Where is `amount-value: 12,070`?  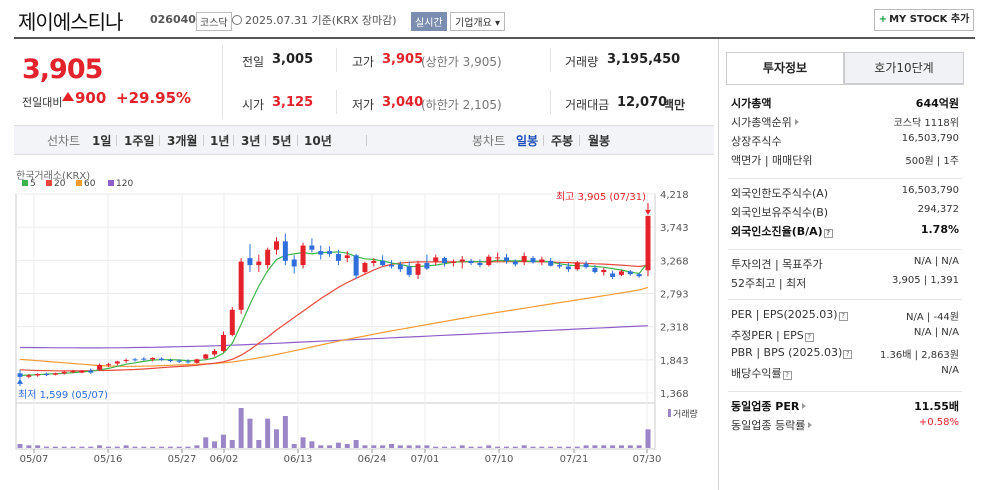
amount-value: 12,070 is located at coordinates (642, 102).